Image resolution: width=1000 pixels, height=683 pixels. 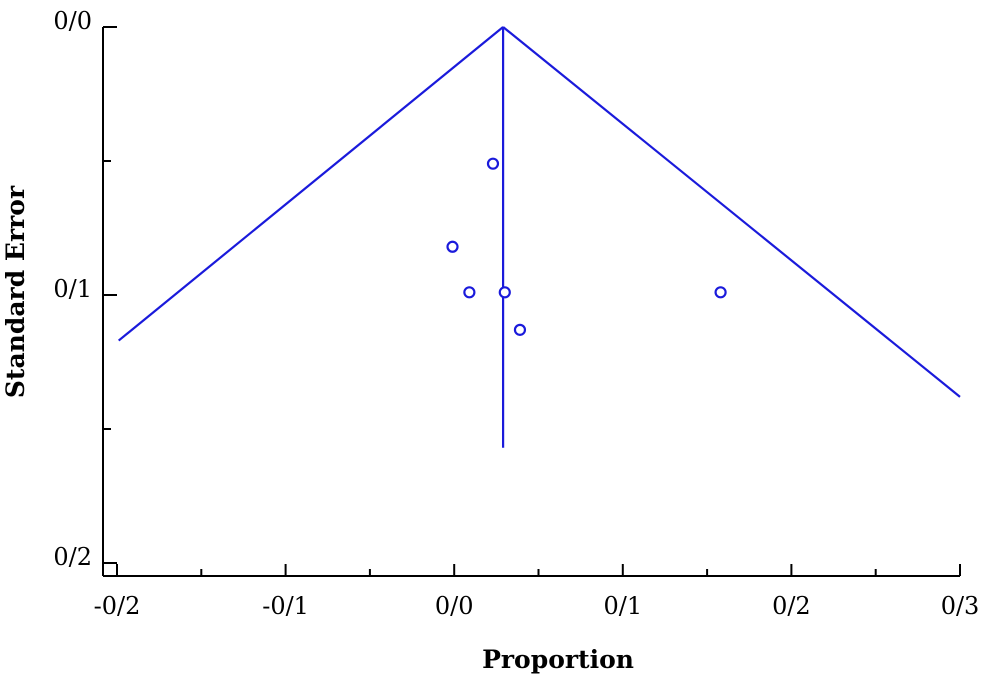 I want to click on x-tick-label: 0/0, so click(x=454, y=606).